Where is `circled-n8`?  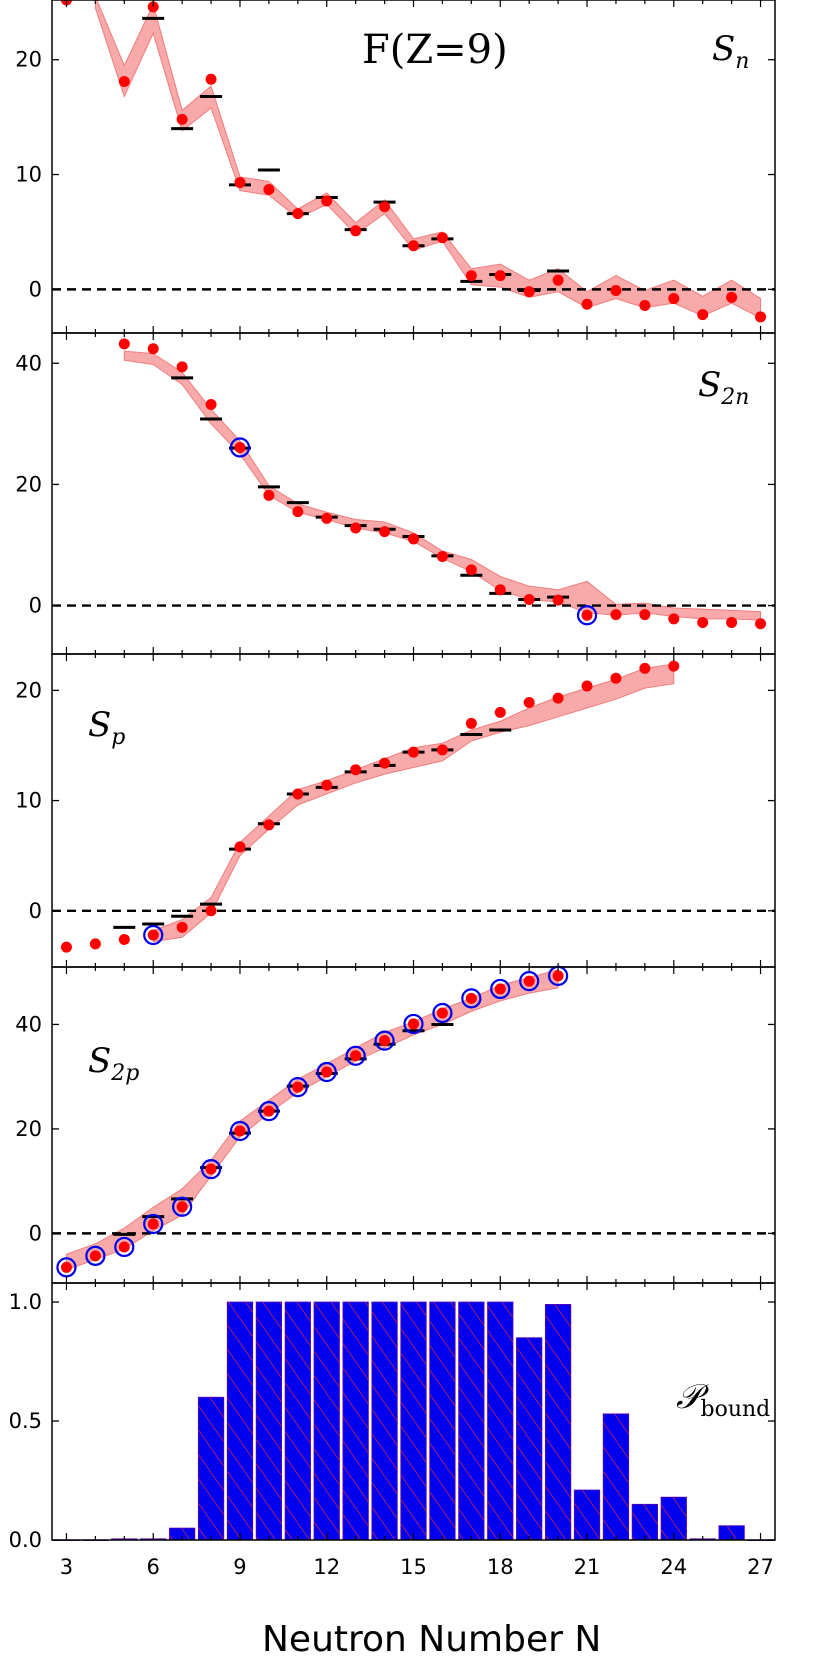 circled-n8 is located at coordinates (211, 1169).